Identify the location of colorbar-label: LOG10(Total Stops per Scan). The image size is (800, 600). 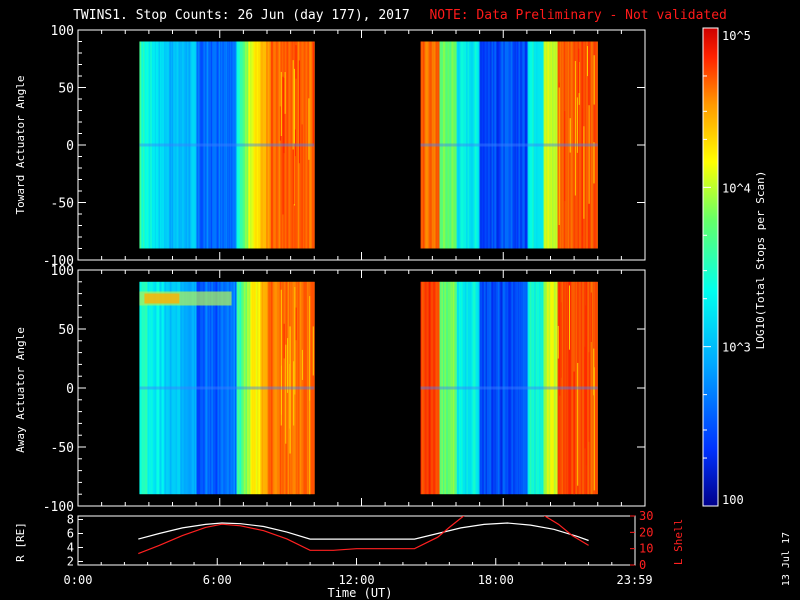
(760, 260).